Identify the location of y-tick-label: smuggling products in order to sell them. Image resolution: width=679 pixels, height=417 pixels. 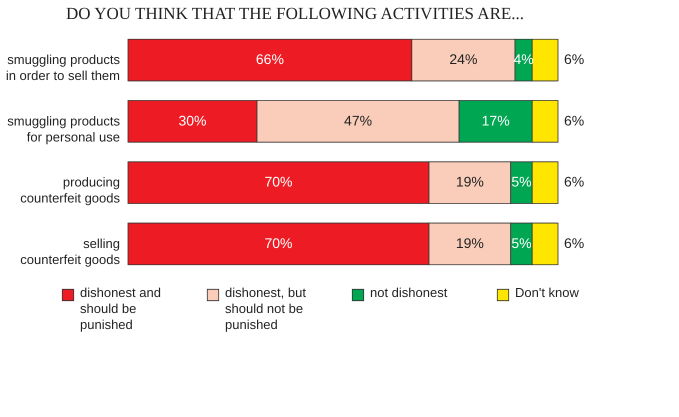
(63, 68).